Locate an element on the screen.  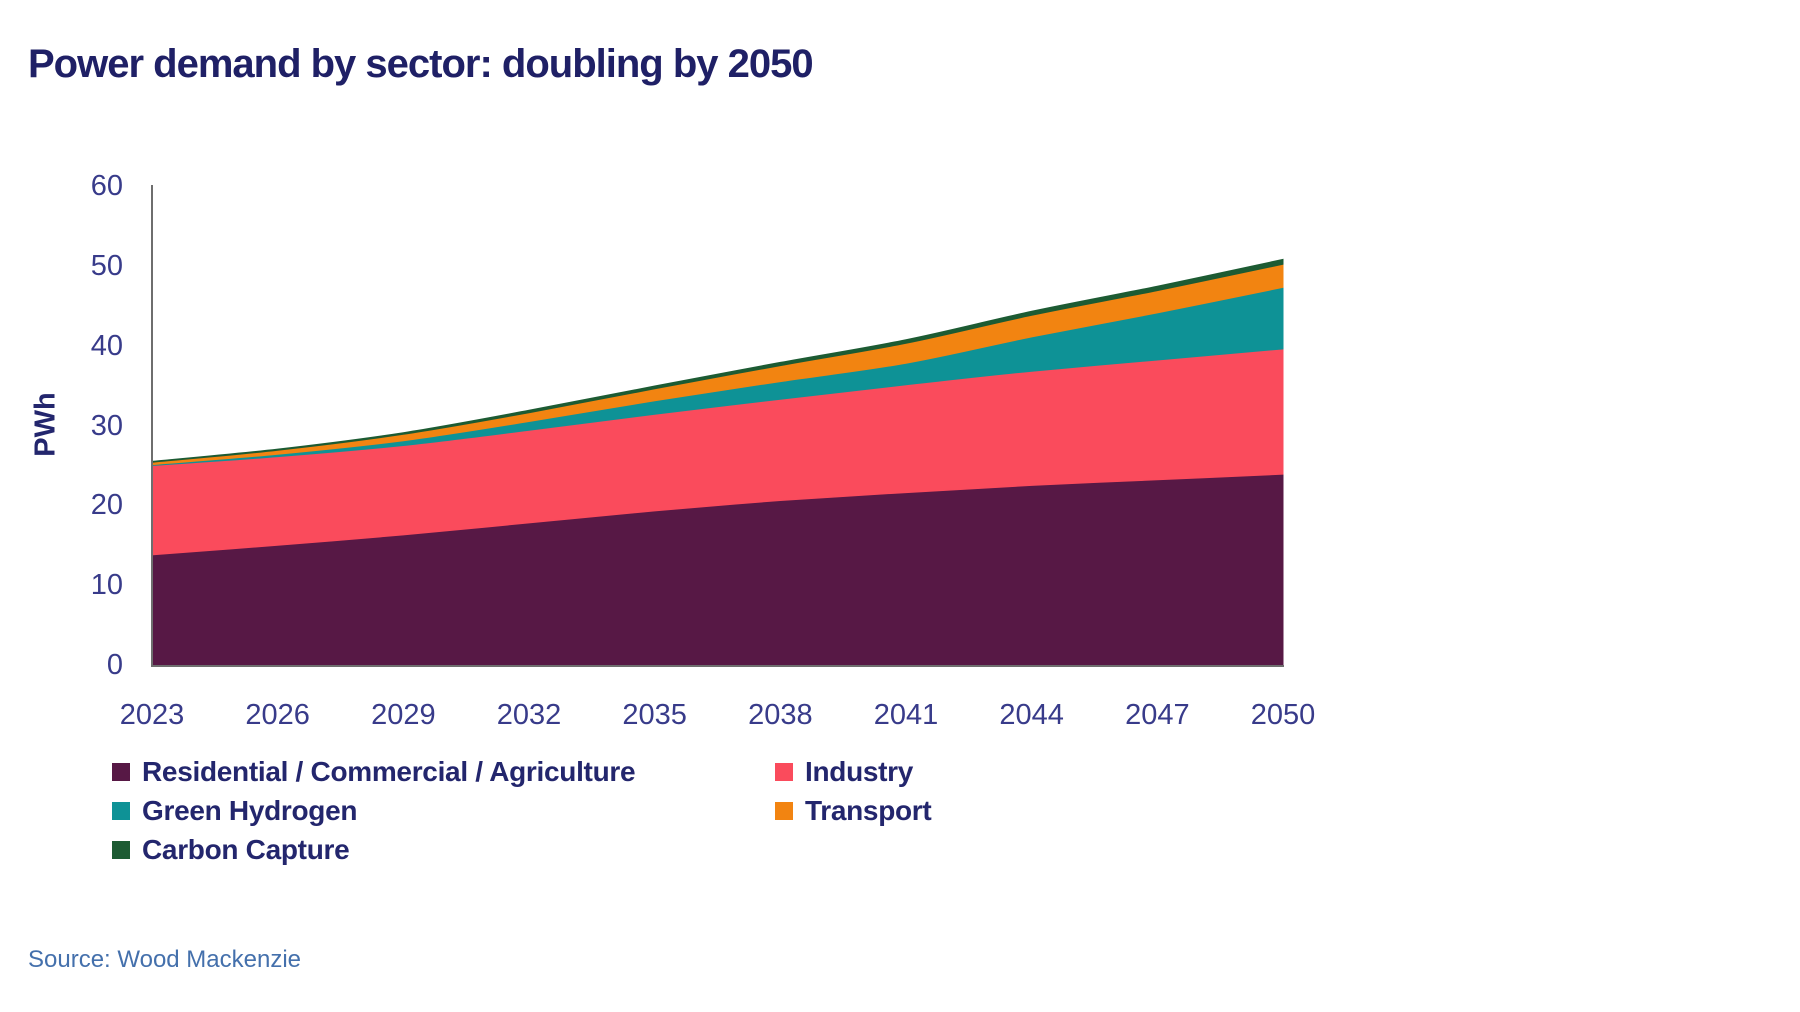
legend-swatch-carbon-capture is located at coordinates (121, 850).